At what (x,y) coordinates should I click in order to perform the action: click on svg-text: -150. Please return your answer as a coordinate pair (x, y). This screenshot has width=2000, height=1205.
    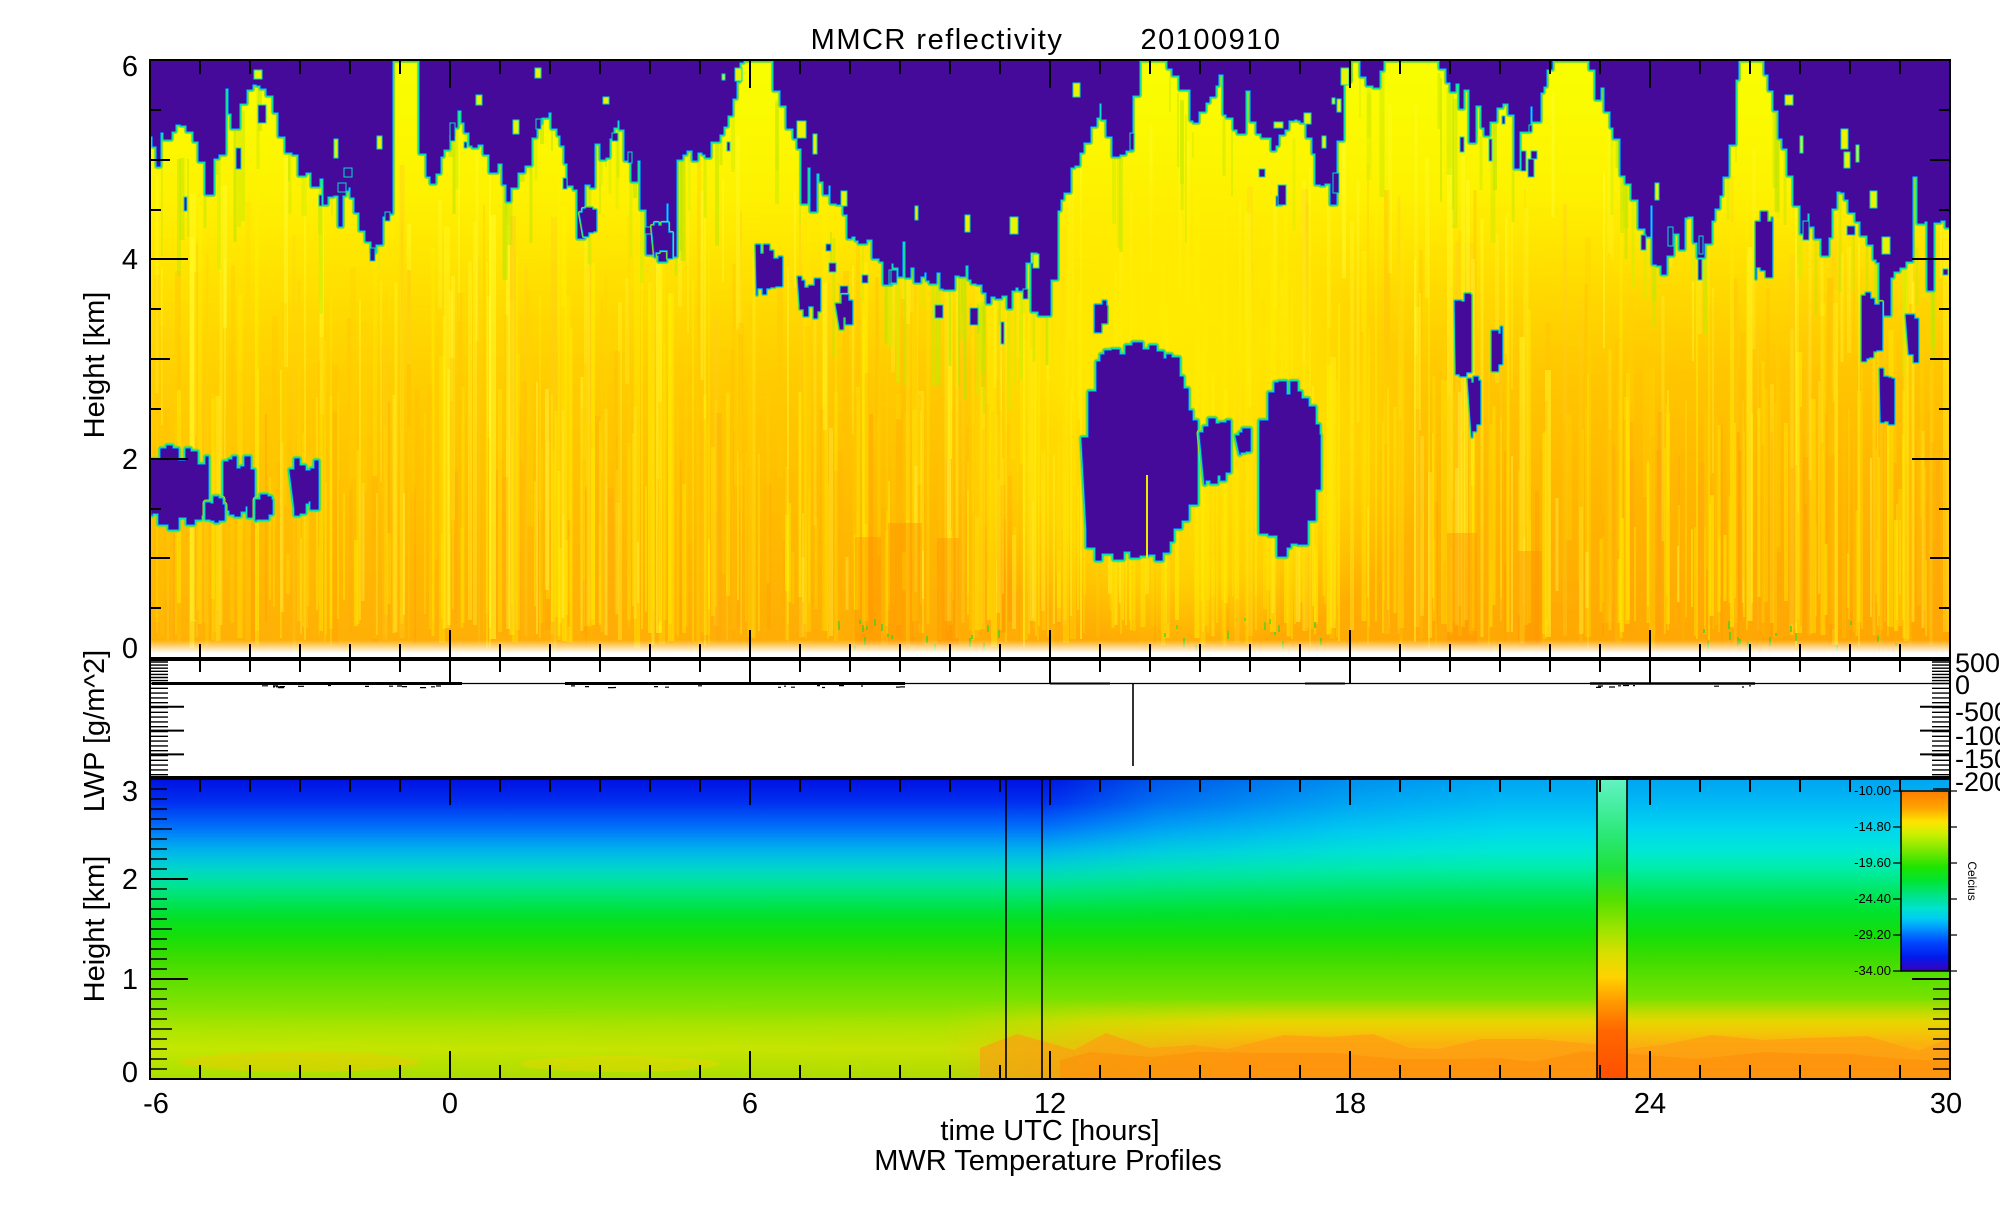
    Looking at the image, I should click on (1977, 759).